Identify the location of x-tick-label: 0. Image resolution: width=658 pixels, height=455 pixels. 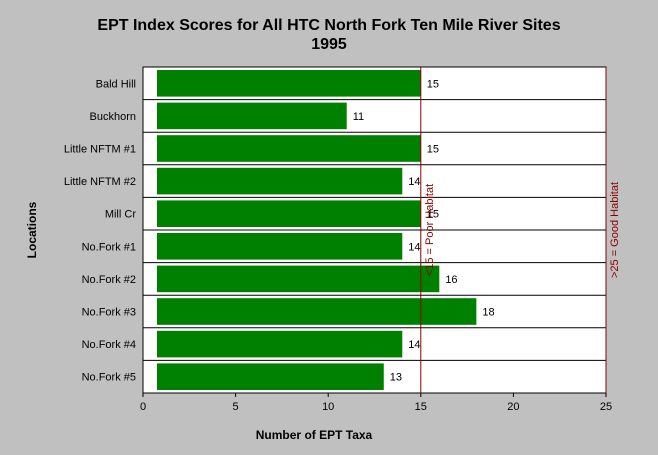
(143, 407).